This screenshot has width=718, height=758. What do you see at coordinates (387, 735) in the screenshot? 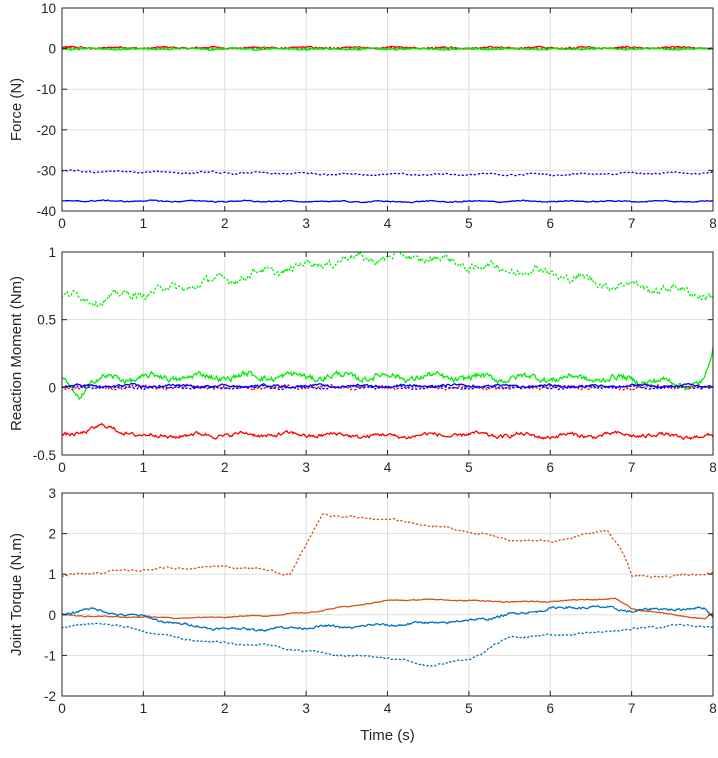
I see `x-axis-label: Time (s)` at bounding box center [387, 735].